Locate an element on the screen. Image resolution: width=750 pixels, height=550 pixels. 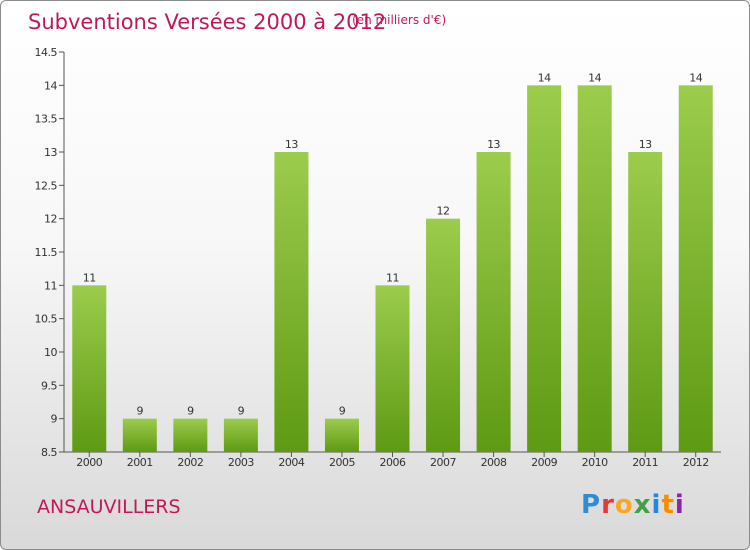
y-tick-label: 14 is located at coordinates (50, 85).